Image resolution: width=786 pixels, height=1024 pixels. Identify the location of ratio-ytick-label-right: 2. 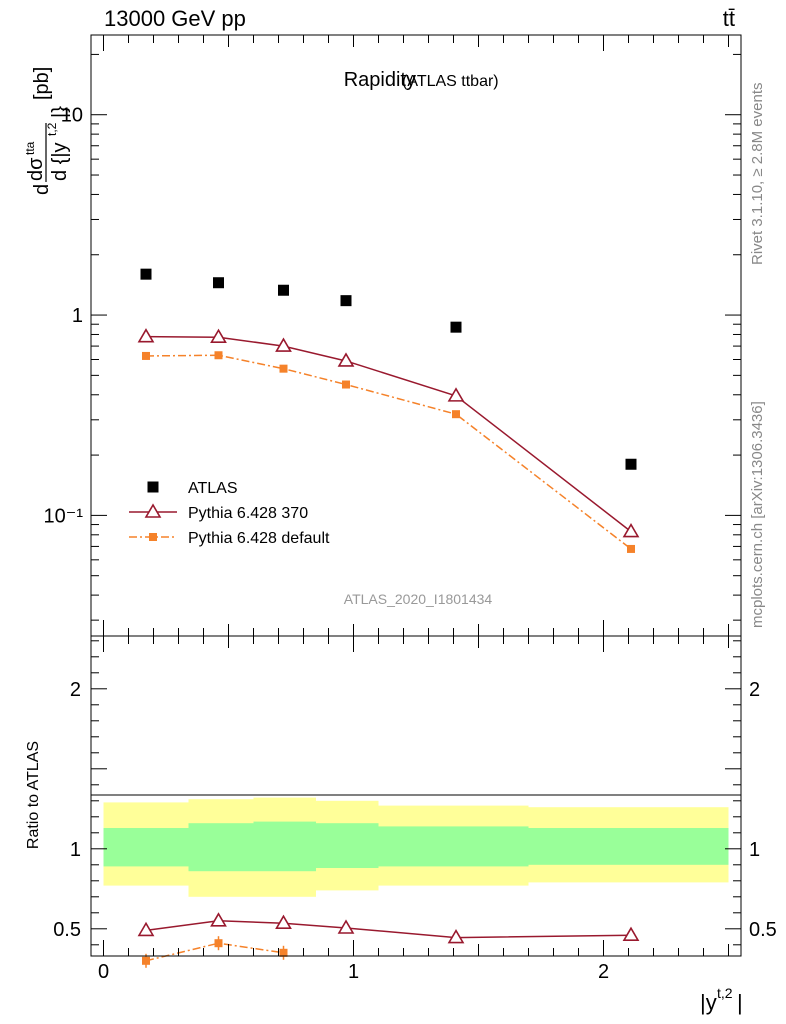
(754, 690).